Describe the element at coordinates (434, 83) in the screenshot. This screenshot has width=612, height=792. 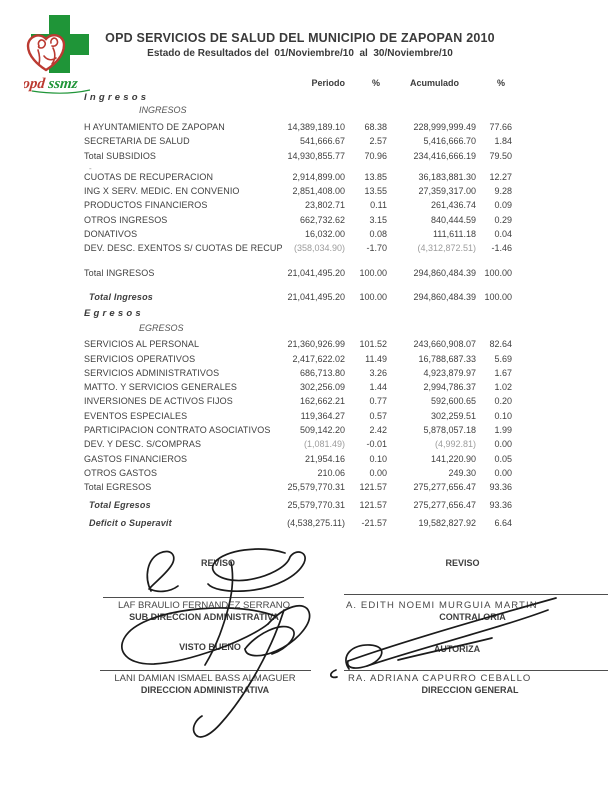
I see `col-acumulado: Acumulado` at that location.